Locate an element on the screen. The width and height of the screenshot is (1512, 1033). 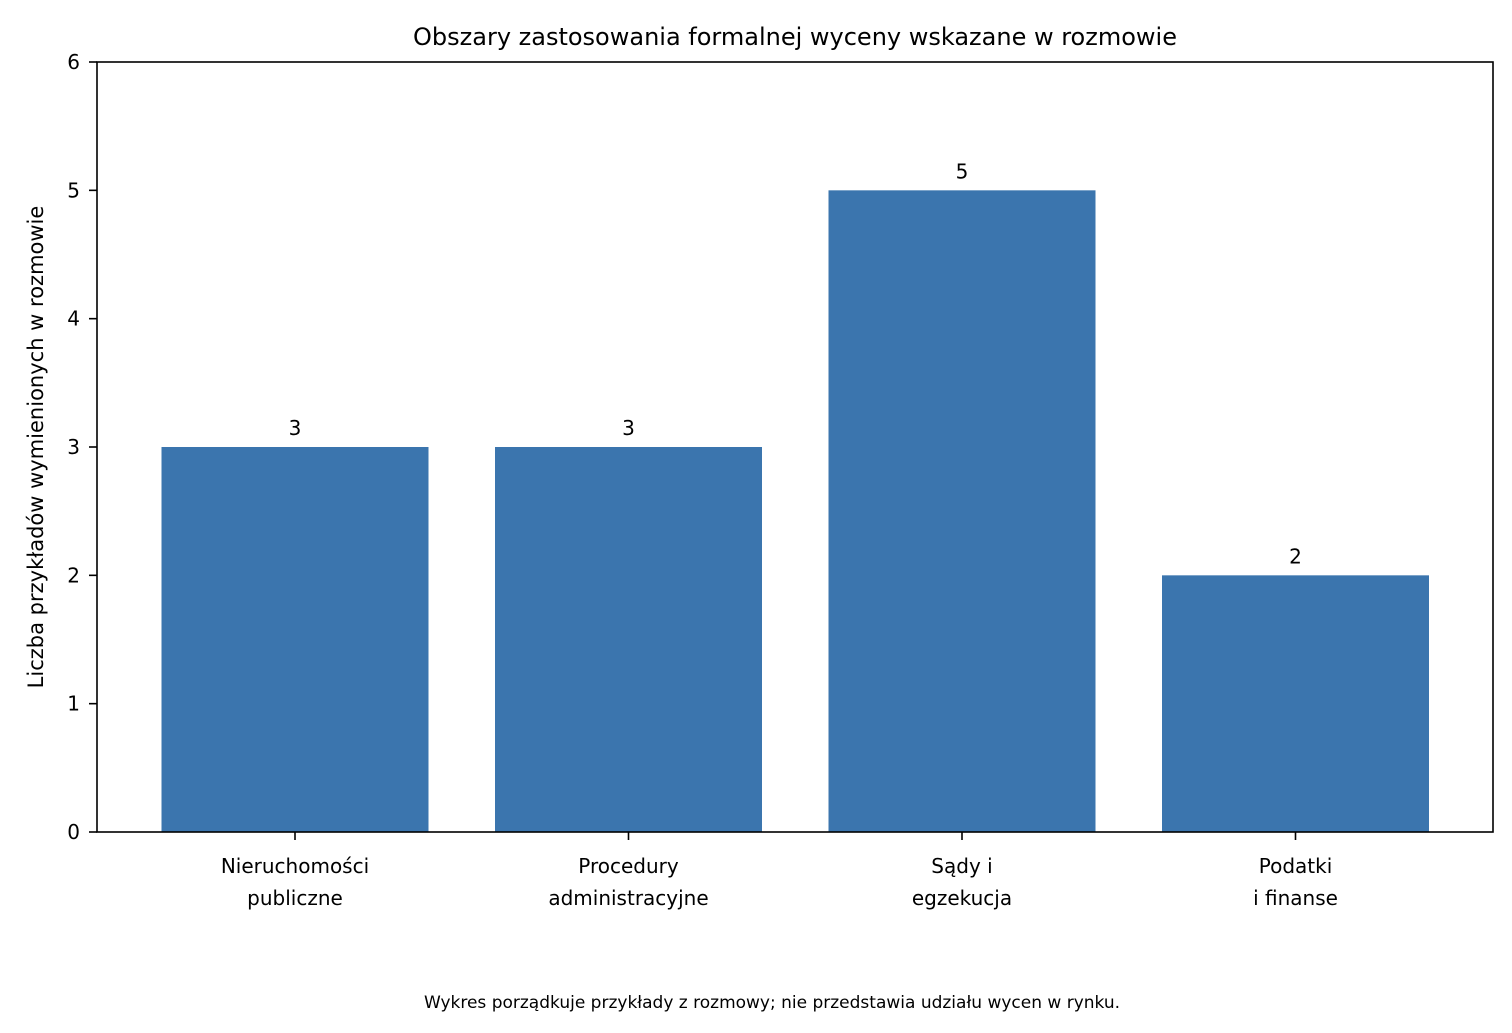
x-tick-label-1: Procedury administracyjne is located at coordinates (628, 882).